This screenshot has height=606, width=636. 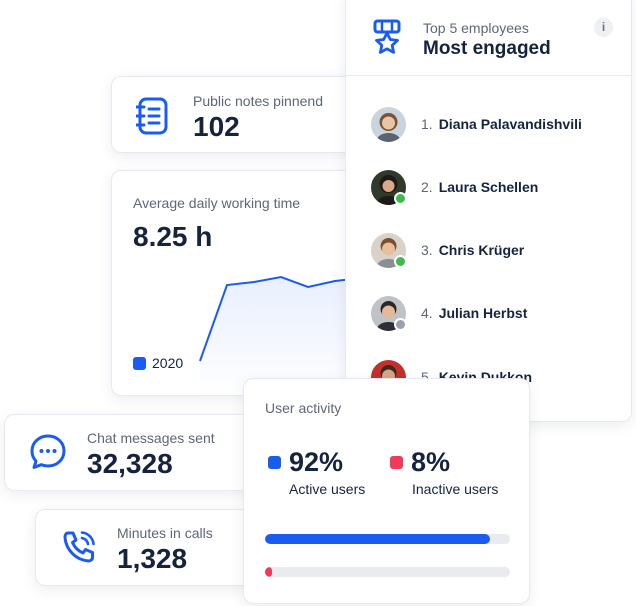 What do you see at coordinates (427, 250) in the screenshot?
I see `employee-rank: 3.` at bounding box center [427, 250].